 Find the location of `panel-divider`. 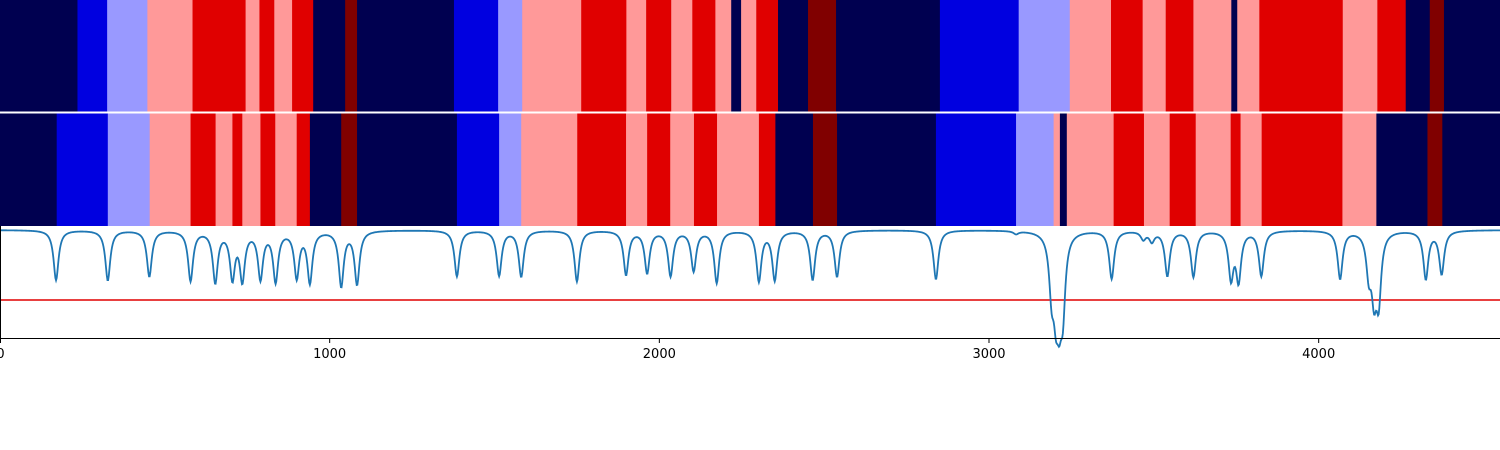

panel-divider is located at coordinates (750, 112).